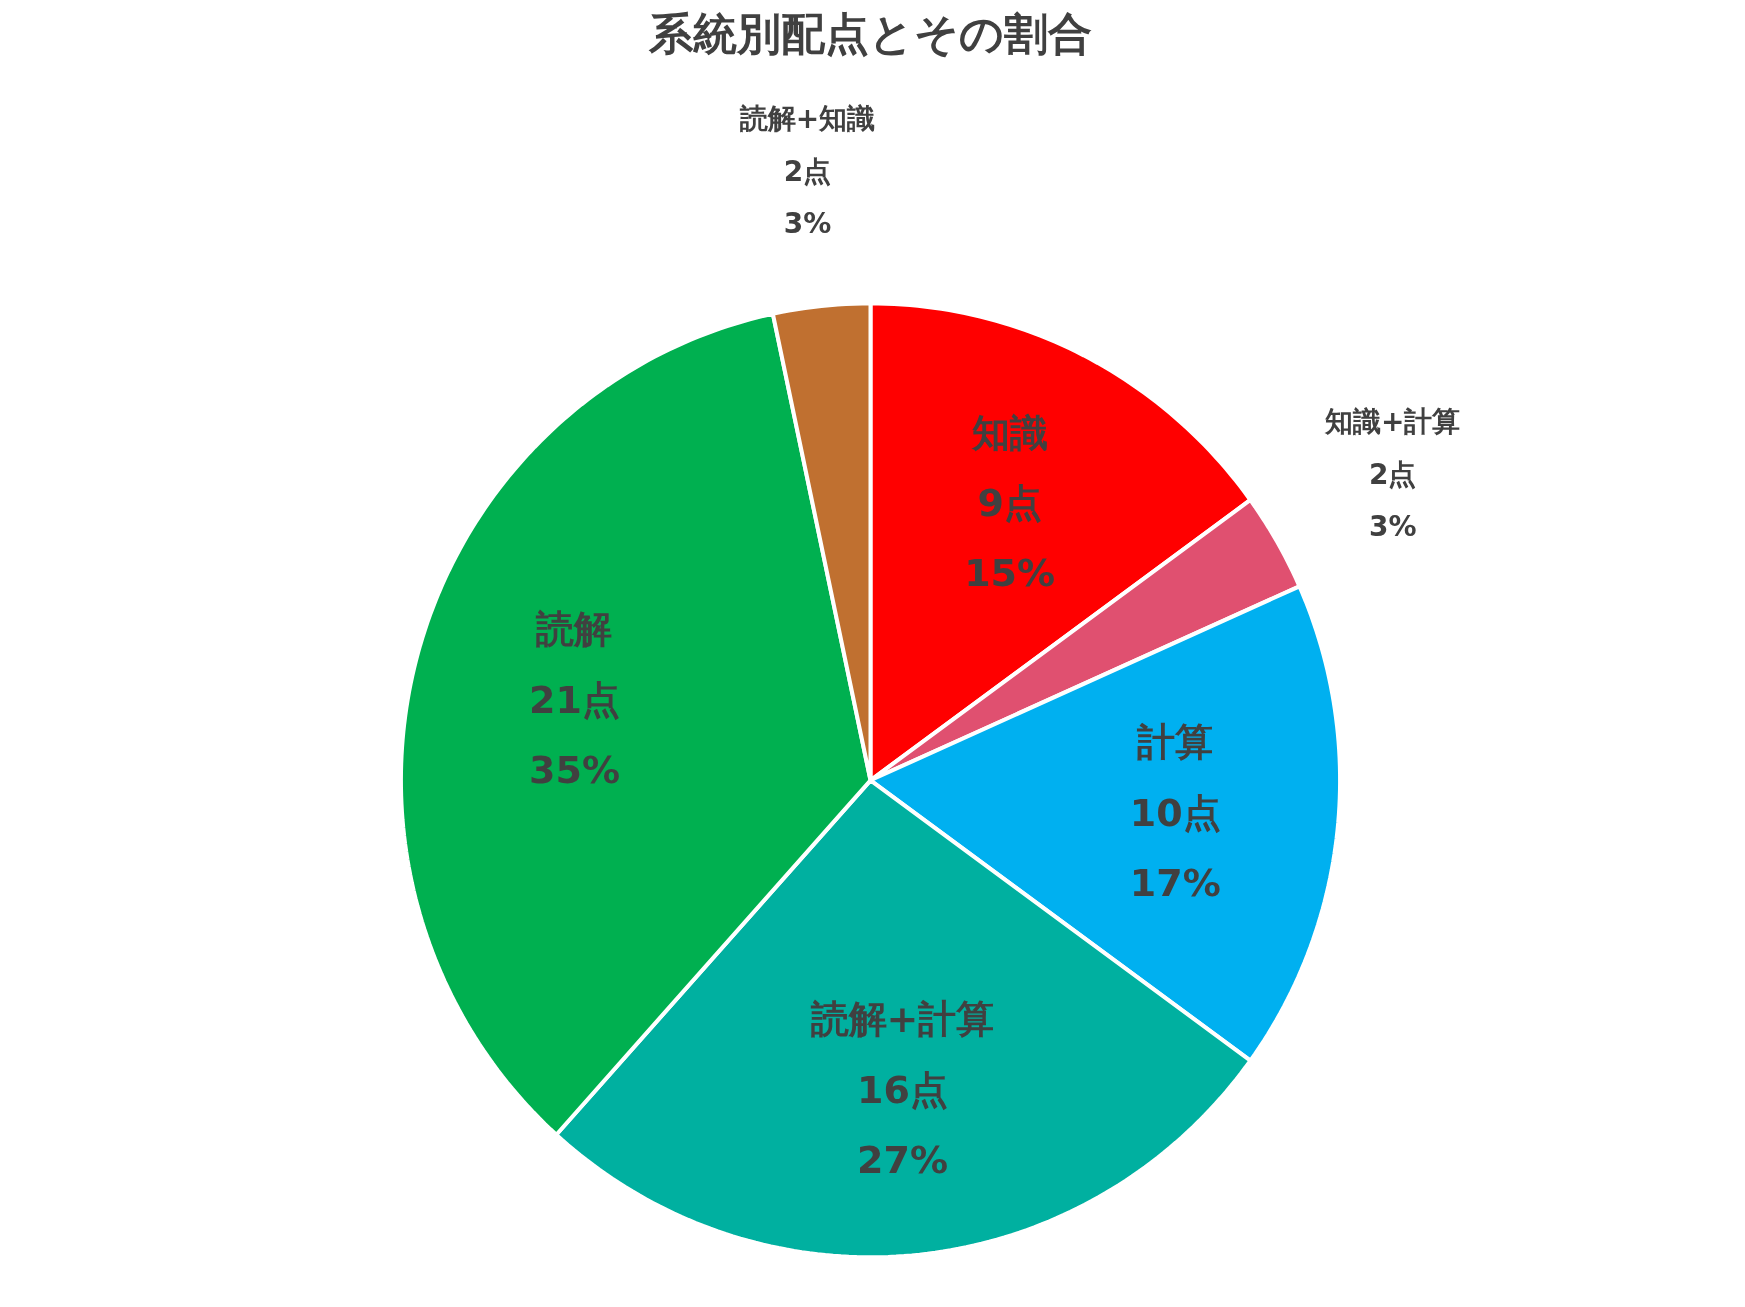 The image size is (1745, 1307). Describe the element at coordinates (574, 629) in the screenshot. I see `slice-label: 読解` at that location.